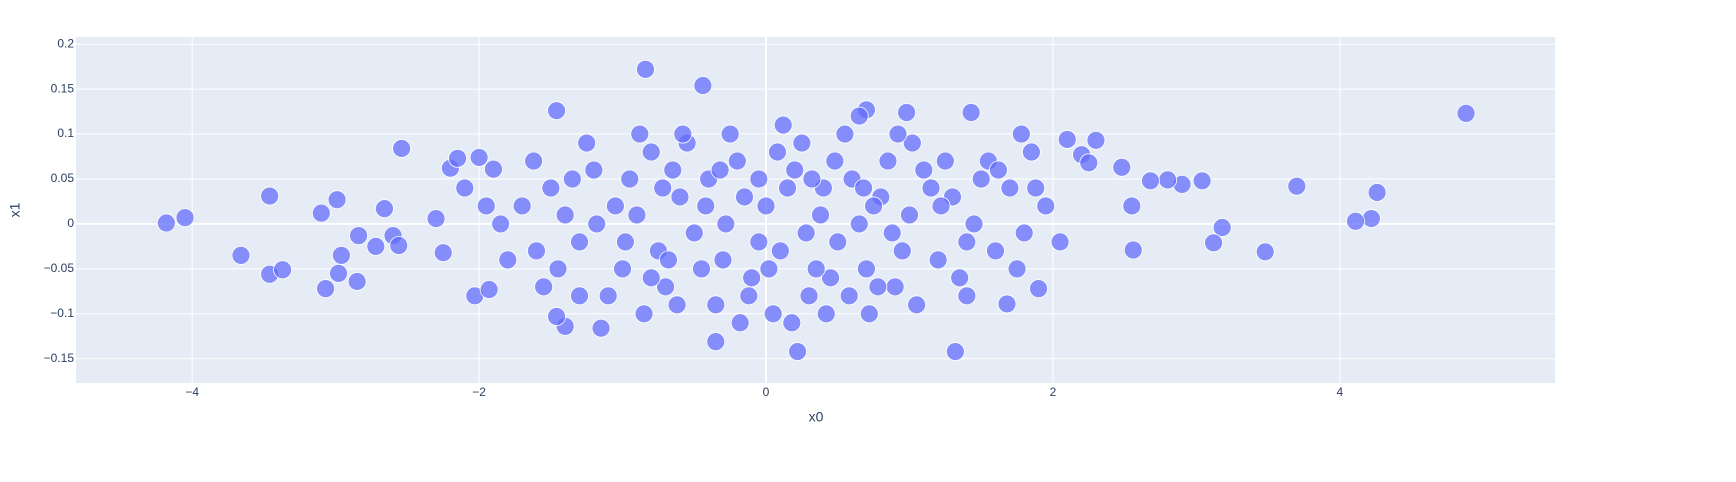 This screenshot has width=1736, height=482. I want to click on x-tick-label: −2, so click(479, 392).